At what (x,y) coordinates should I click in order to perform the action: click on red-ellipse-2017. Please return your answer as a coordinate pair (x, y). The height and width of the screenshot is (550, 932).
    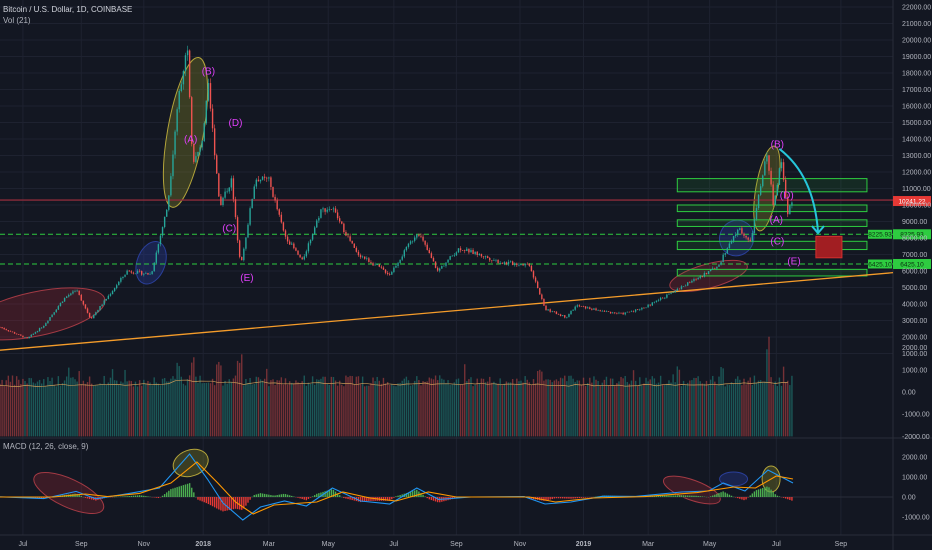
    Looking at the image, I should click on (53, 314).